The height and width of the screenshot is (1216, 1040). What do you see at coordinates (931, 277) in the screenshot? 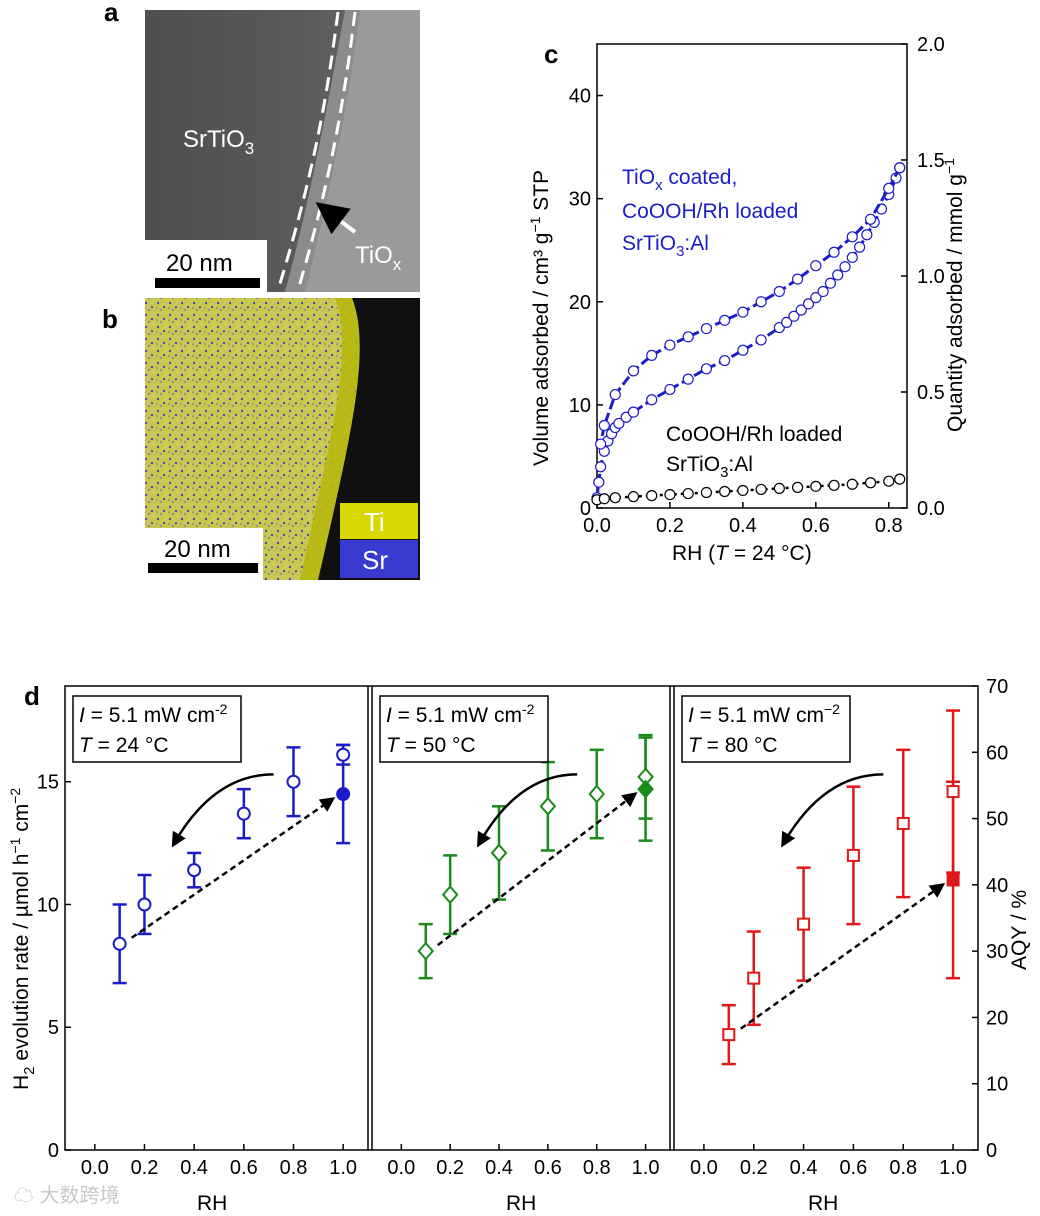
I see `chart-c-y2tick-label: 1.0` at bounding box center [931, 277].